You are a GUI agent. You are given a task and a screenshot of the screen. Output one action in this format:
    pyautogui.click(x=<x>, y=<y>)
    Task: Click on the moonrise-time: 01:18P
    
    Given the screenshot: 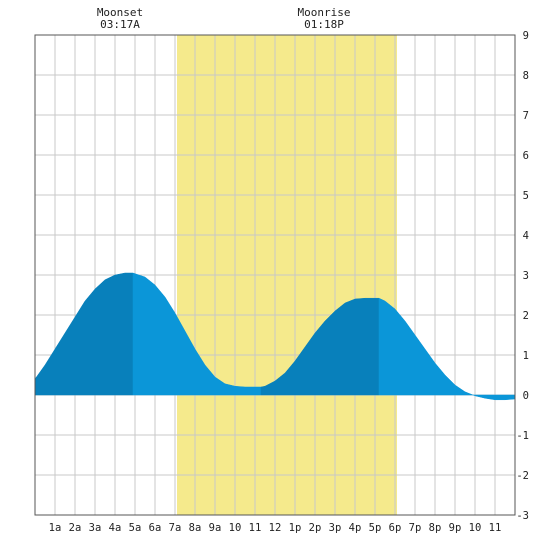 What is the action you would take?
    pyautogui.click(x=324, y=24)
    